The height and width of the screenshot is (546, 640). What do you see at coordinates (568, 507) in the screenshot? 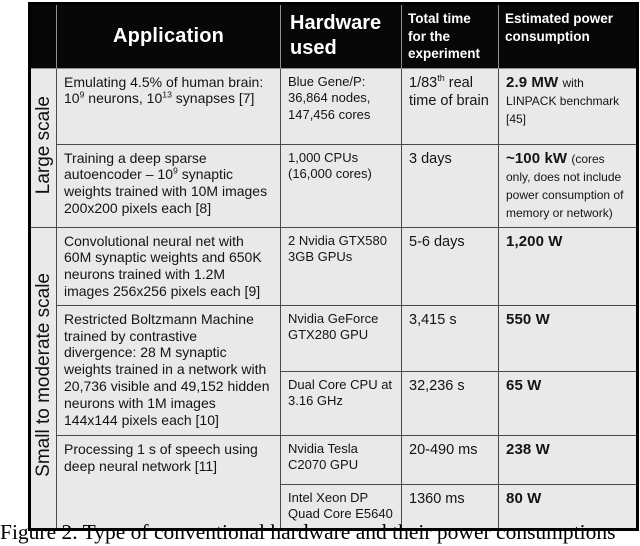
I see `power-cell: 80 W` at bounding box center [568, 507].